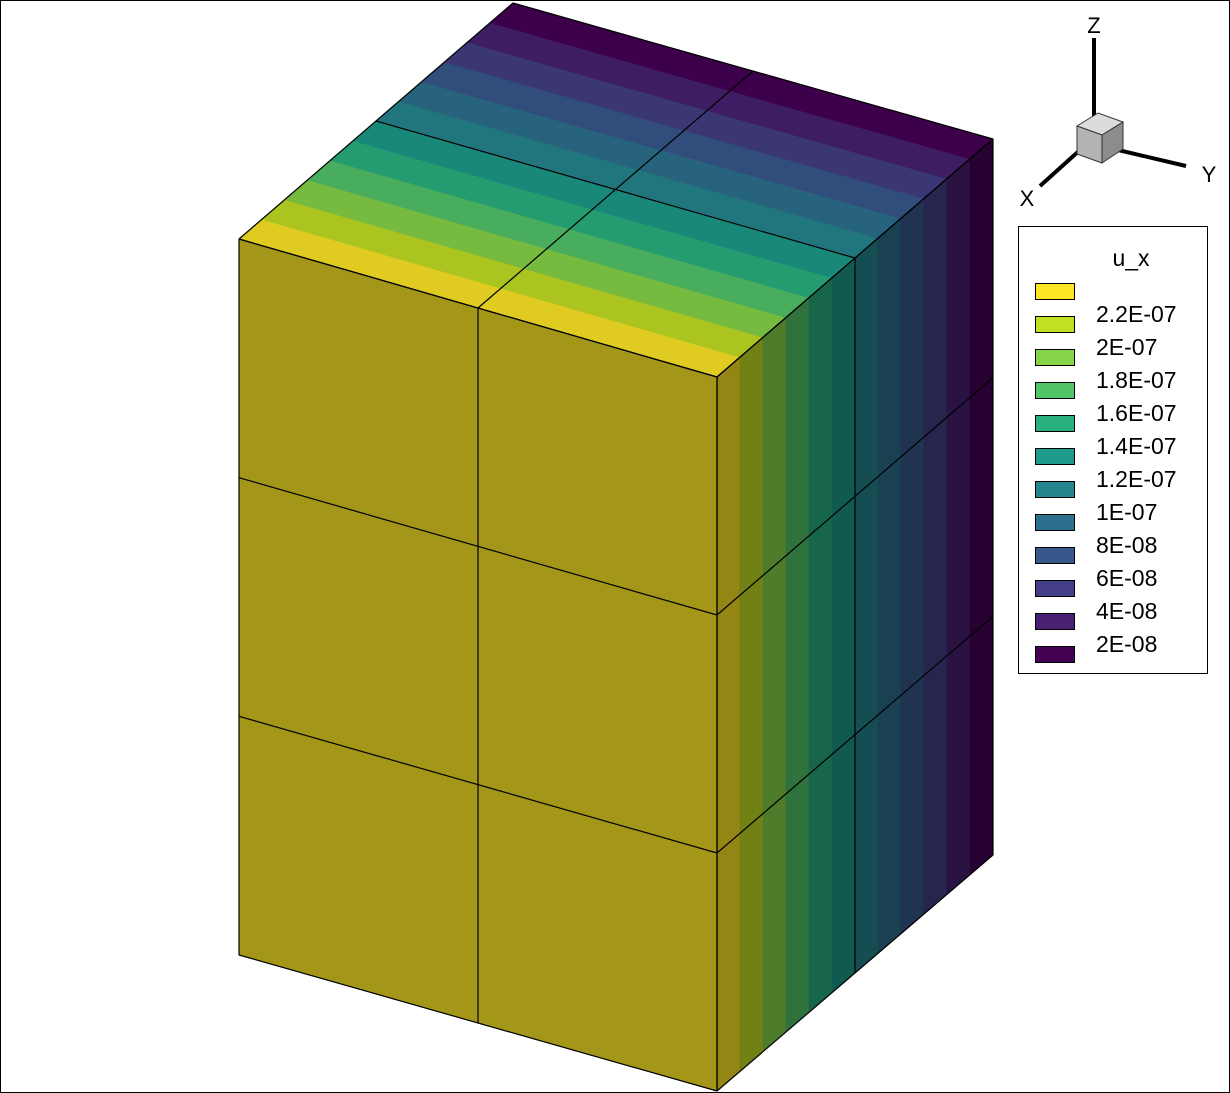  What do you see at coordinates (1136, 446) in the screenshot?
I see `legend-label: 1.4E-07` at bounding box center [1136, 446].